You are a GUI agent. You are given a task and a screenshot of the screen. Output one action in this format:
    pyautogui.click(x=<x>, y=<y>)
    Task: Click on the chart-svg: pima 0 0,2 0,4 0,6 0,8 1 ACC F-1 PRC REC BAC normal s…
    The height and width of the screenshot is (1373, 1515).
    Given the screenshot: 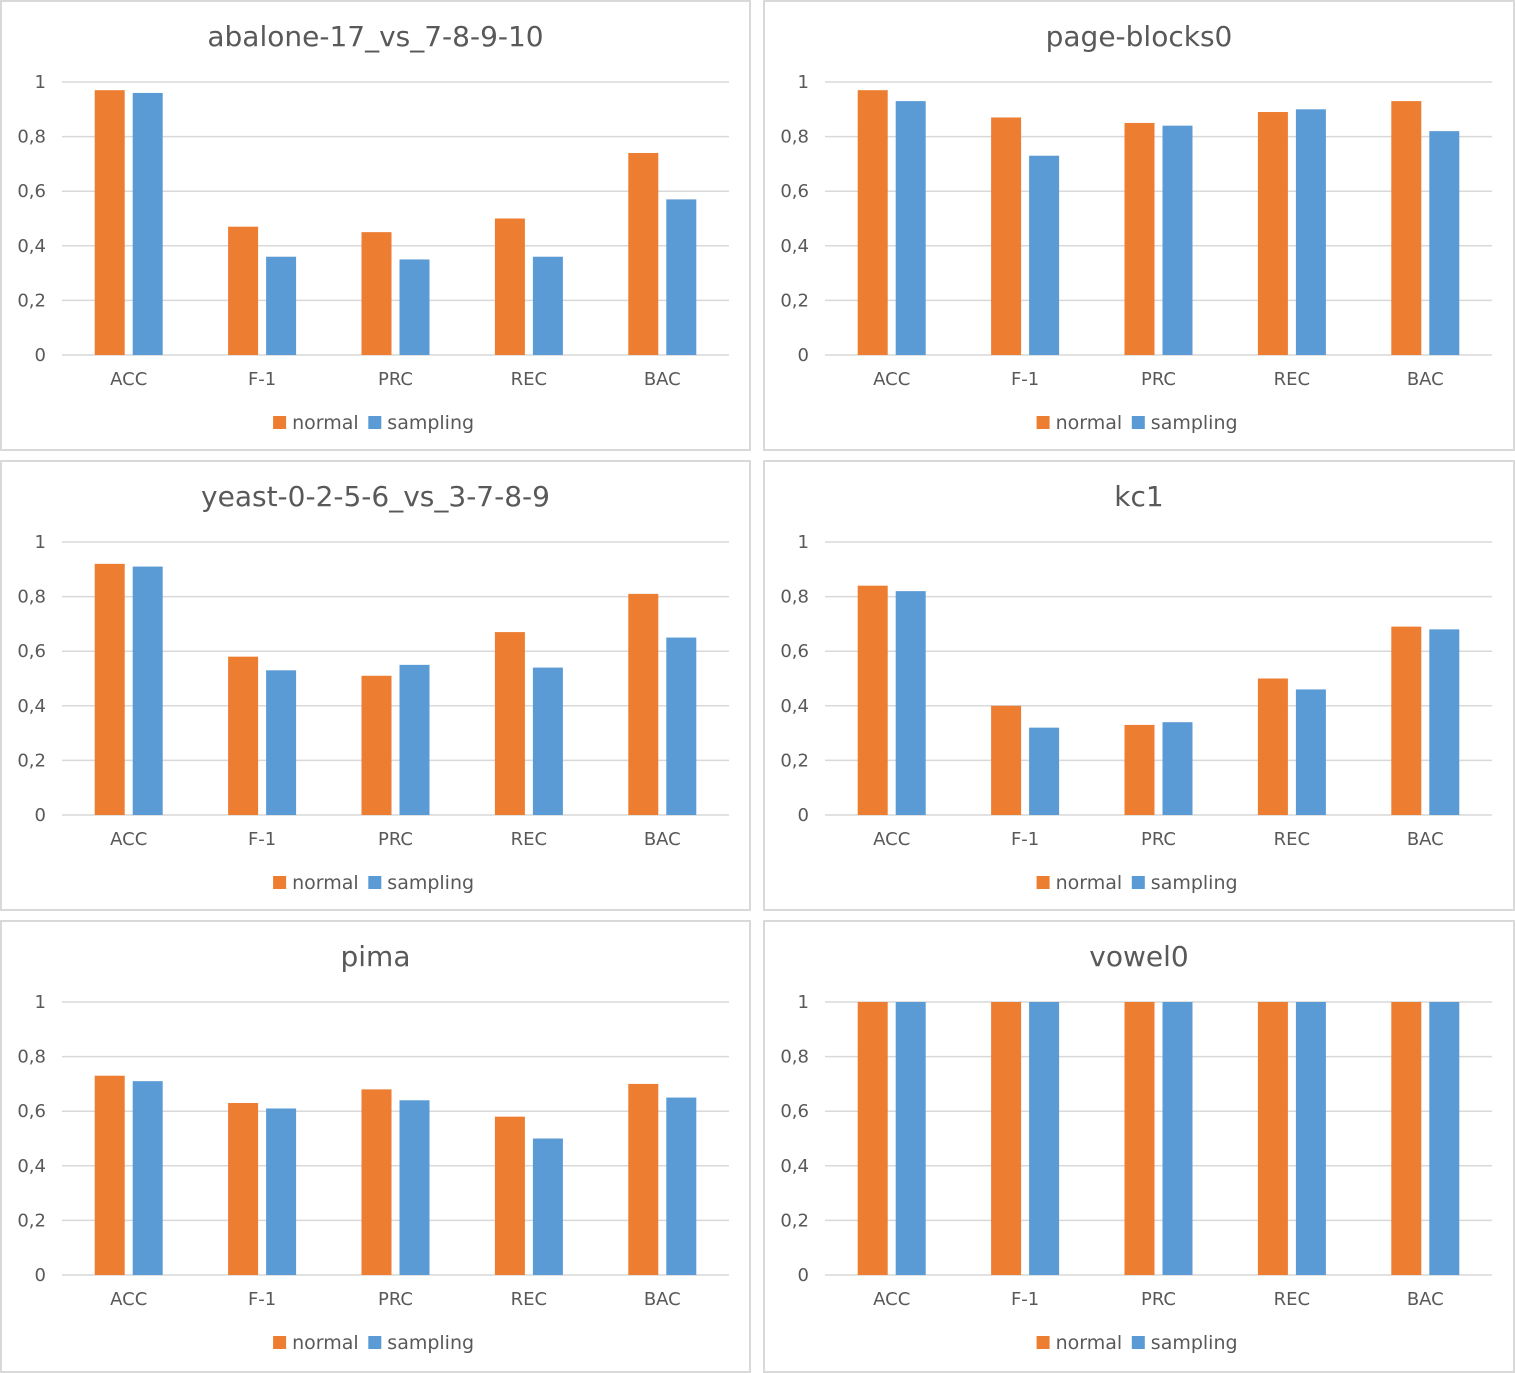 What is the action you would take?
    pyautogui.click(x=373, y=1147)
    